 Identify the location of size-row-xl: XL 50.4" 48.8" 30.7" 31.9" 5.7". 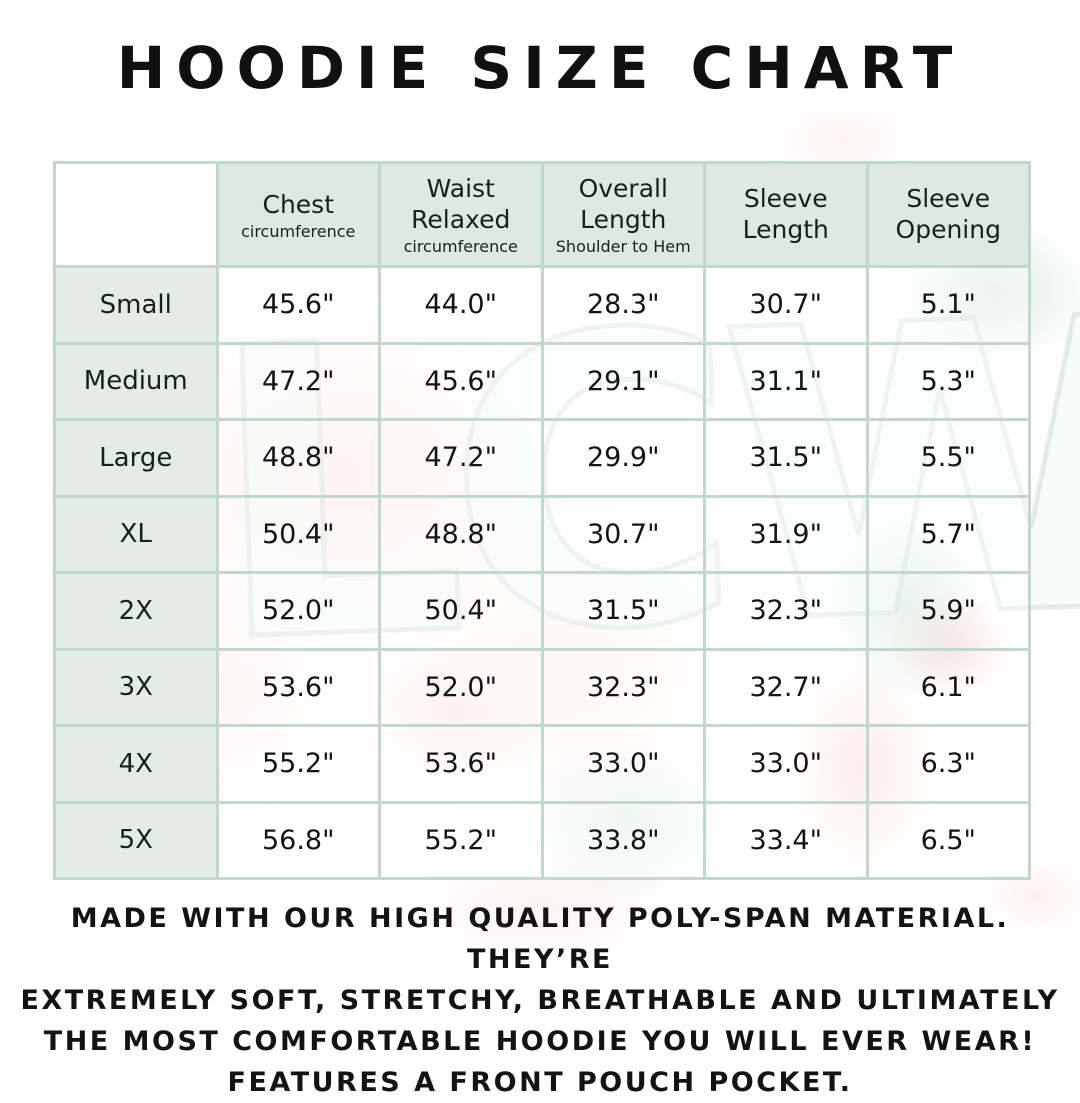
(542, 534).